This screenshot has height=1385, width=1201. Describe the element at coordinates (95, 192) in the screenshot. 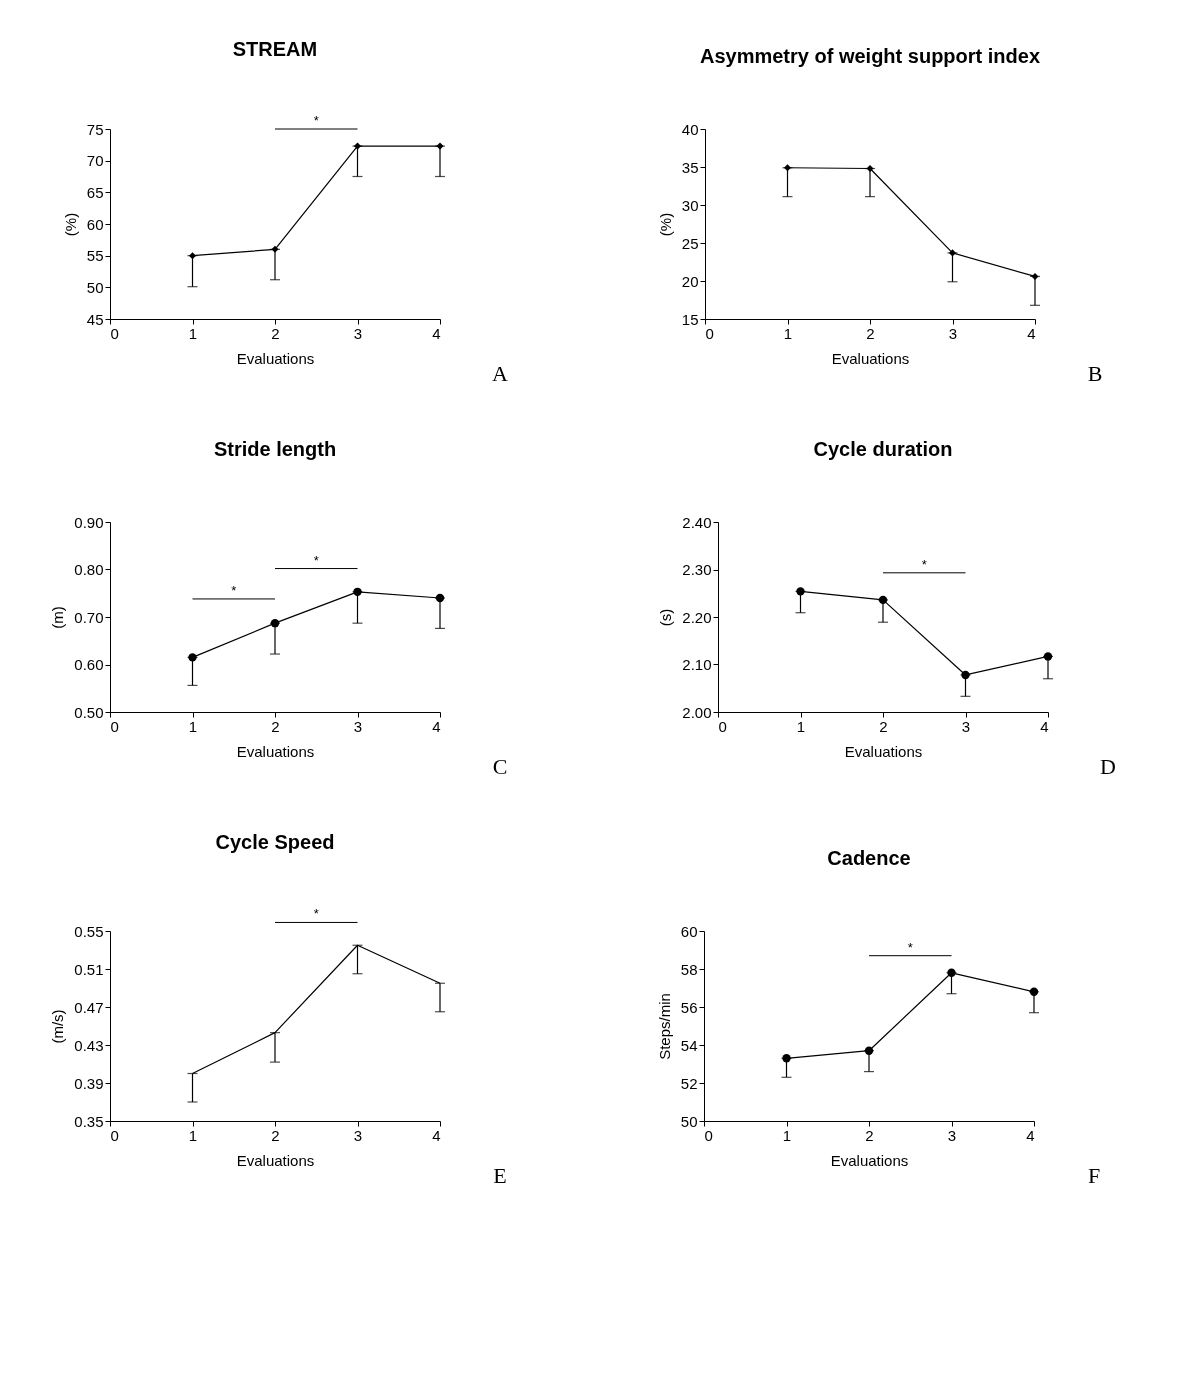

I see `y-tick-label: 65` at that location.